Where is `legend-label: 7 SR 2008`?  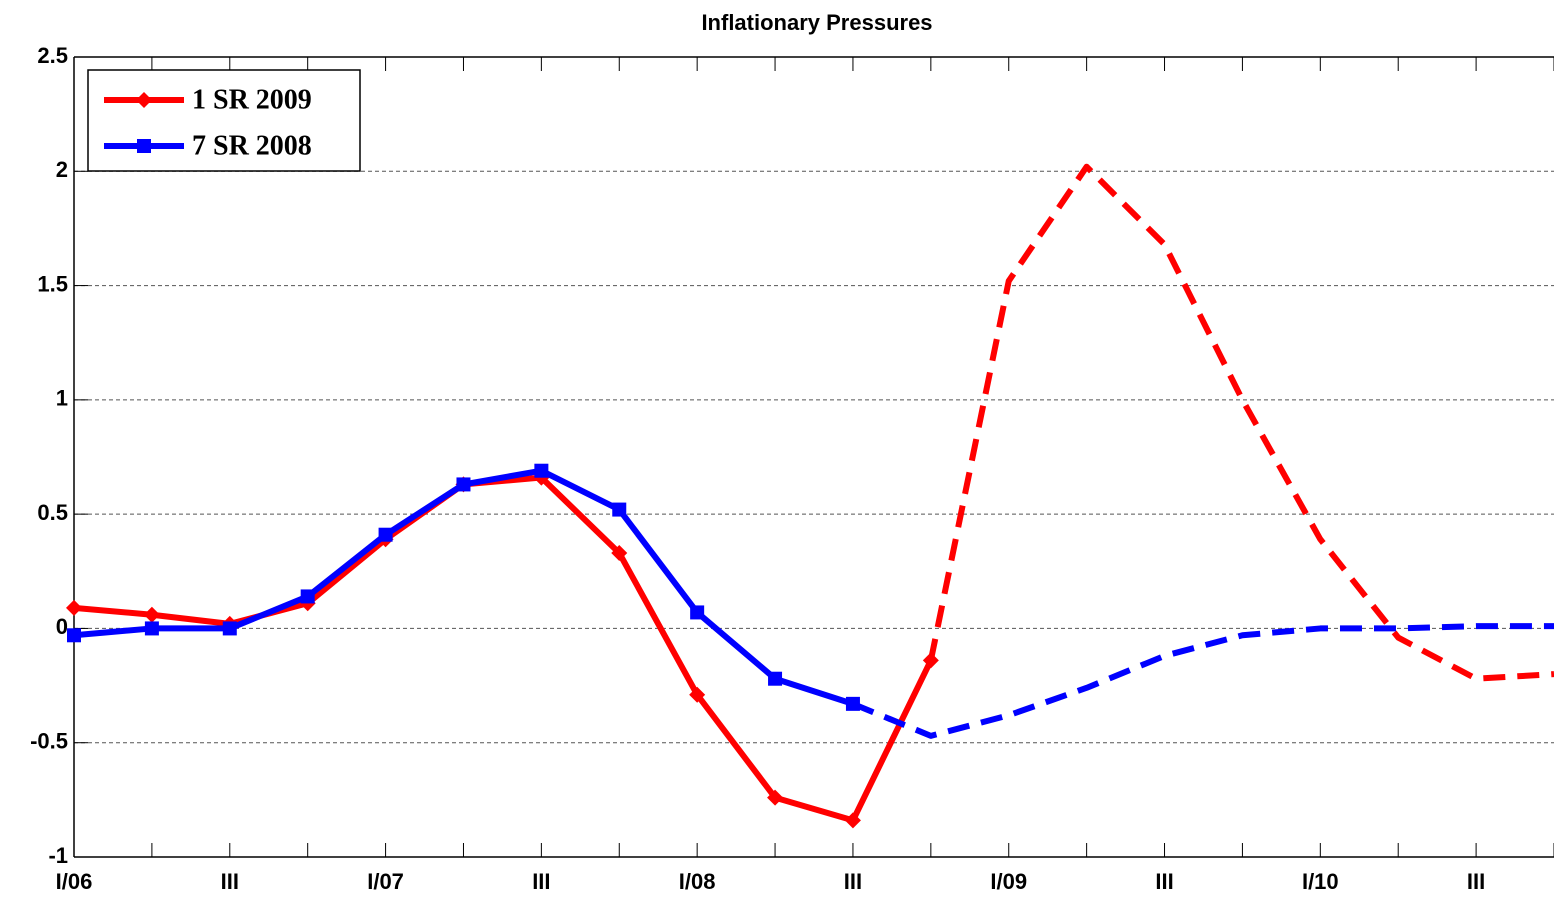
legend-label: 7 SR 2008 is located at coordinates (252, 145).